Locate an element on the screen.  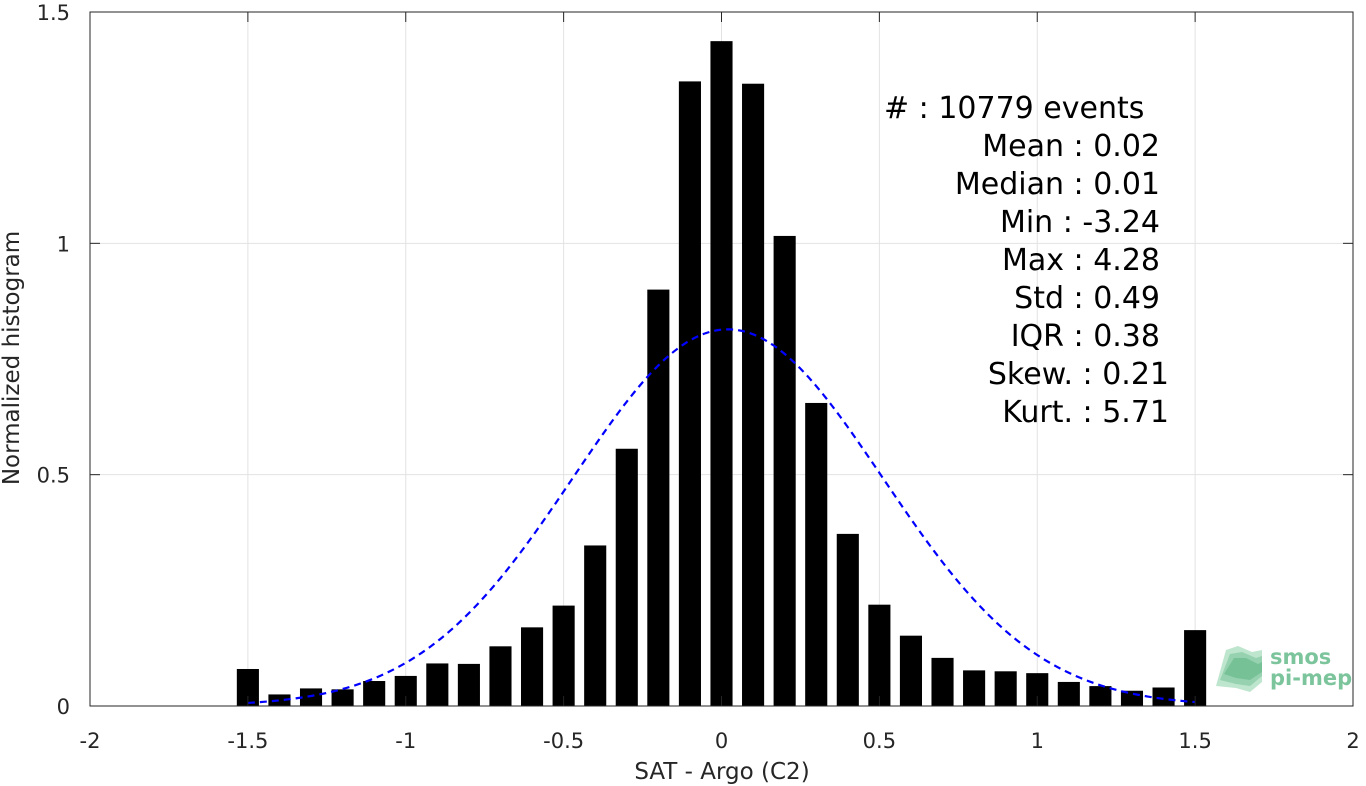
stat-min: Min : -3.24 is located at coordinates (1080, 222).